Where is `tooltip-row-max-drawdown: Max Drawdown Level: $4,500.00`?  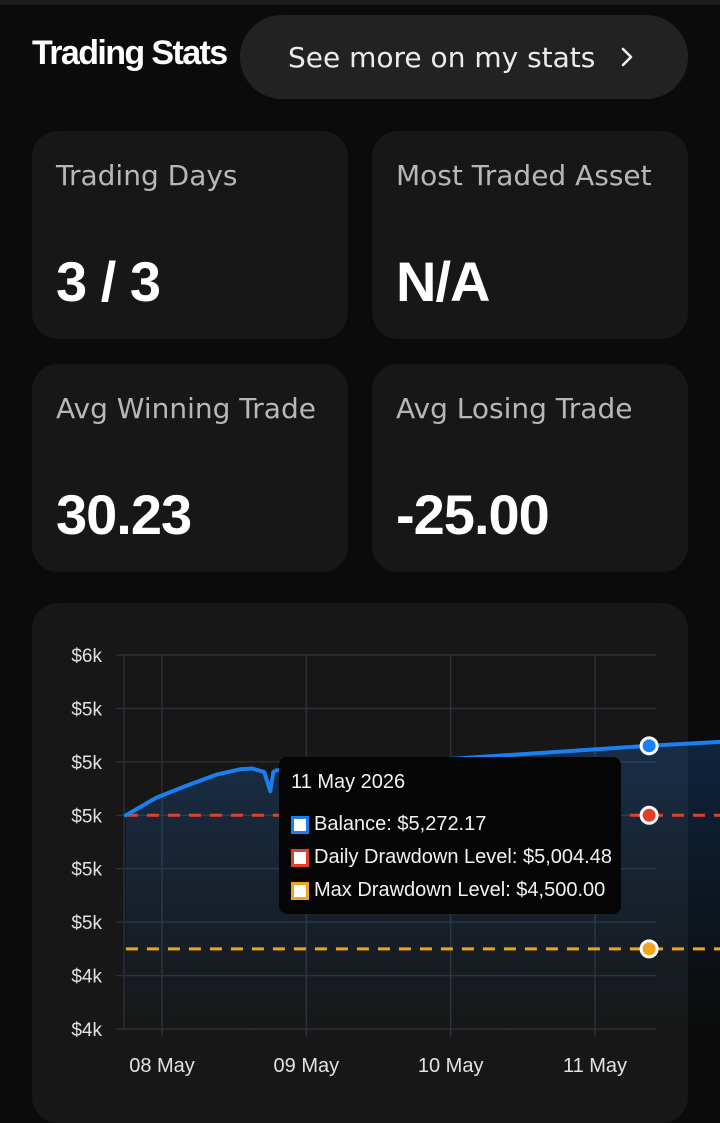
tooltip-row-max-drawdown: Max Drawdown Level: $4,500.00 is located at coordinates (450, 890).